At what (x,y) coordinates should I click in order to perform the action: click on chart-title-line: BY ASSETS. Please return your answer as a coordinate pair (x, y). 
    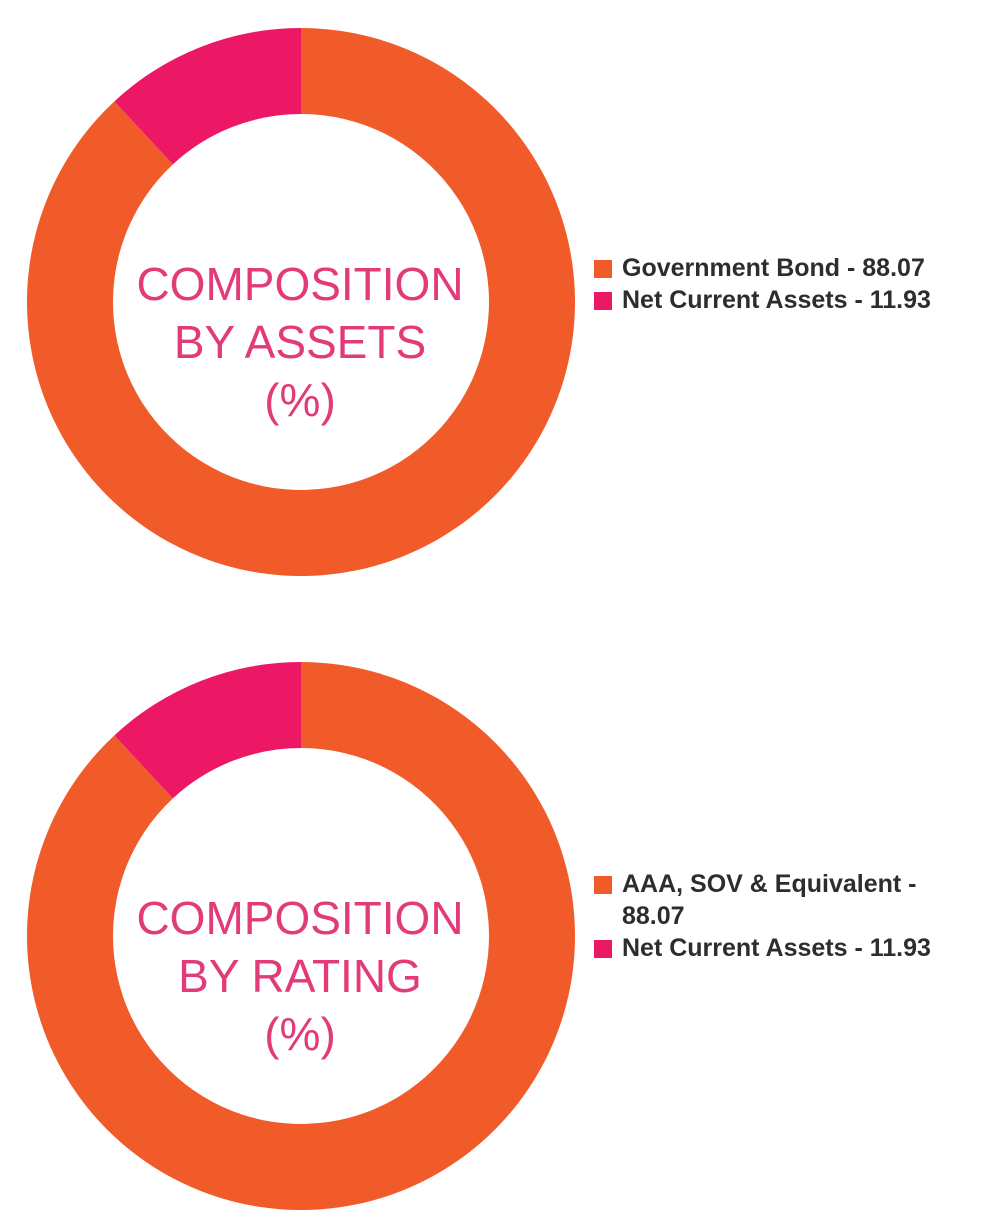
    Looking at the image, I should click on (300, 342).